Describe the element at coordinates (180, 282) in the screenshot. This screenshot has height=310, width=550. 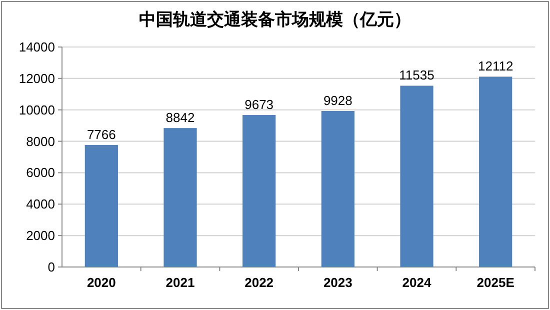
I see `x-tick-label: 2021` at that location.